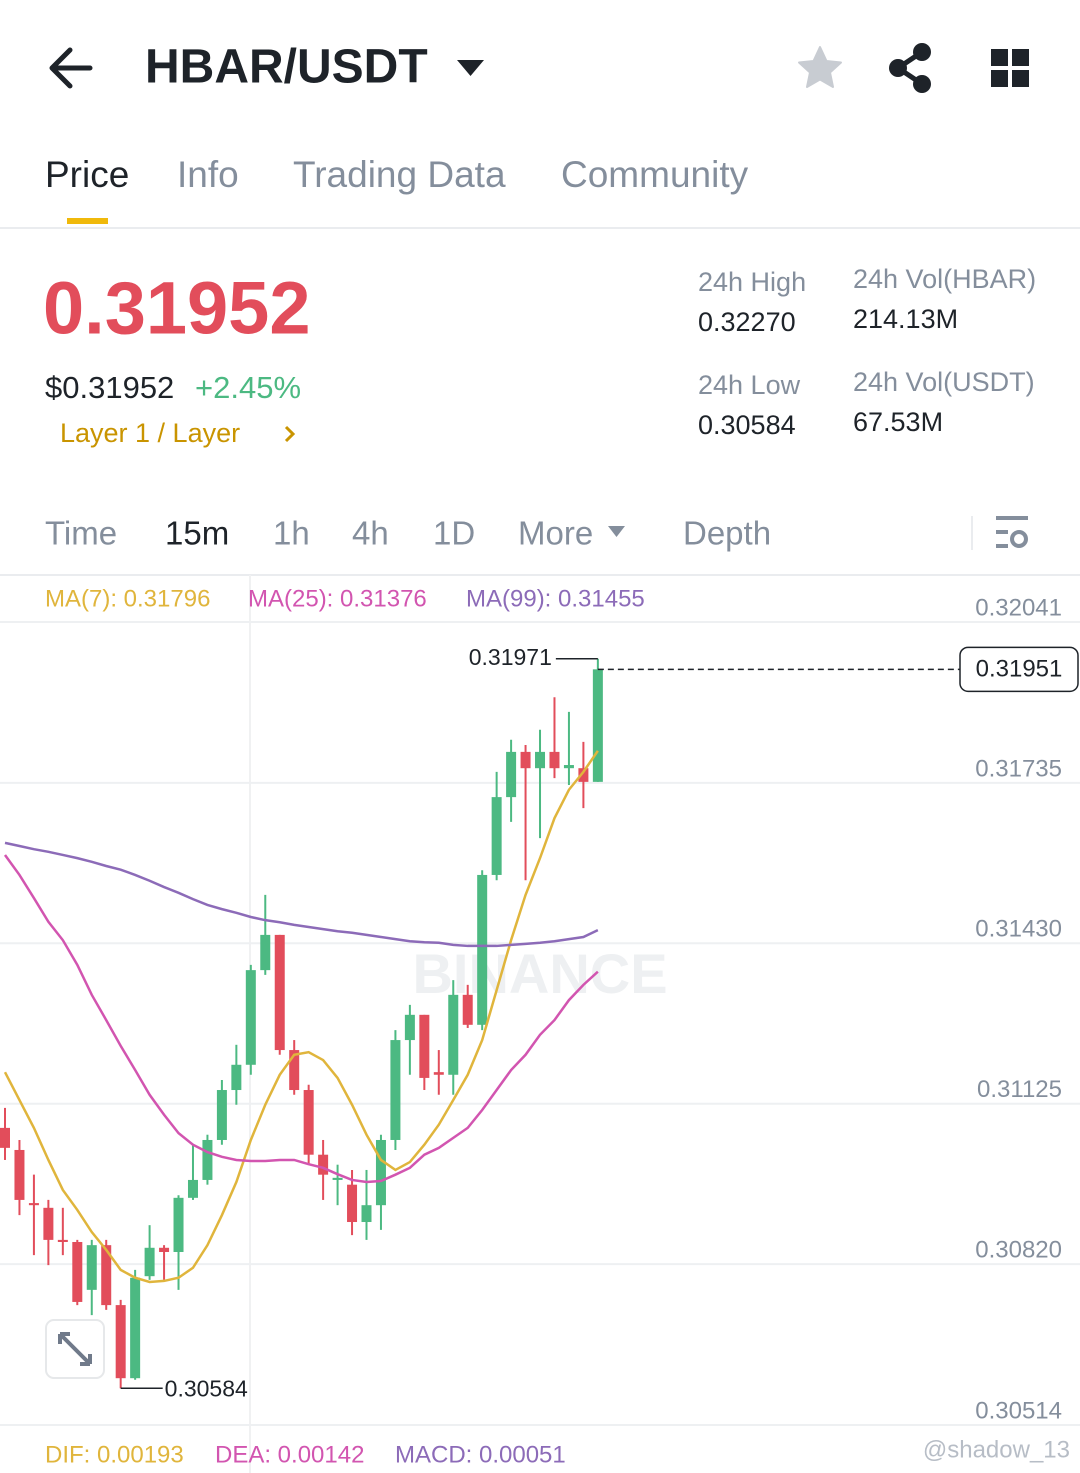 The height and width of the screenshot is (1473, 1080). What do you see at coordinates (208, 174) in the screenshot?
I see `tab: Info` at bounding box center [208, 174].